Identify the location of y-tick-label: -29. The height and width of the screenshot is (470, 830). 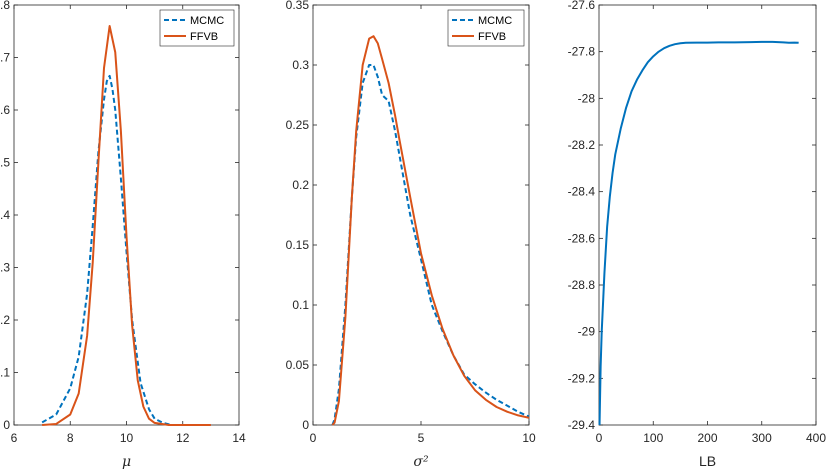
(587, 332).